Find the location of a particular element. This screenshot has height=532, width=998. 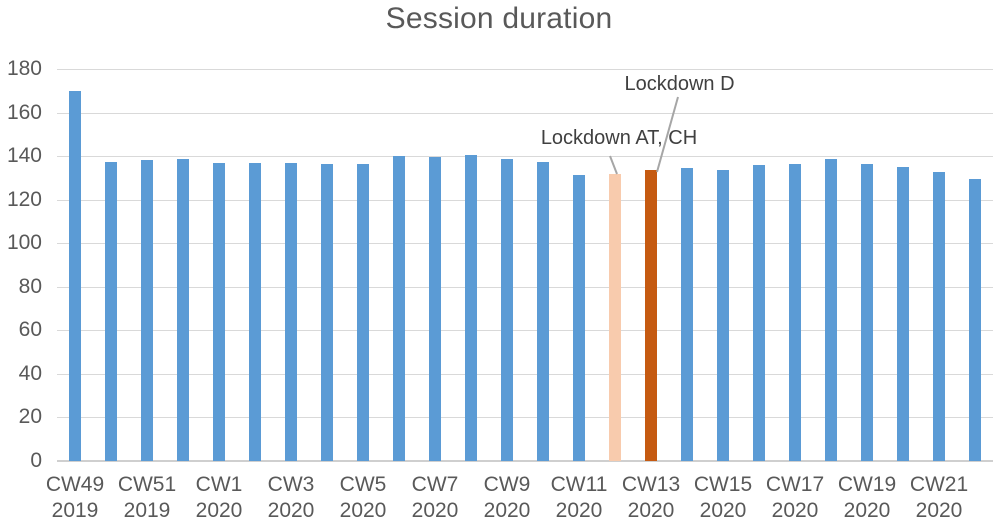

bar-cw14-2020 is located at coordinates (687, 314).